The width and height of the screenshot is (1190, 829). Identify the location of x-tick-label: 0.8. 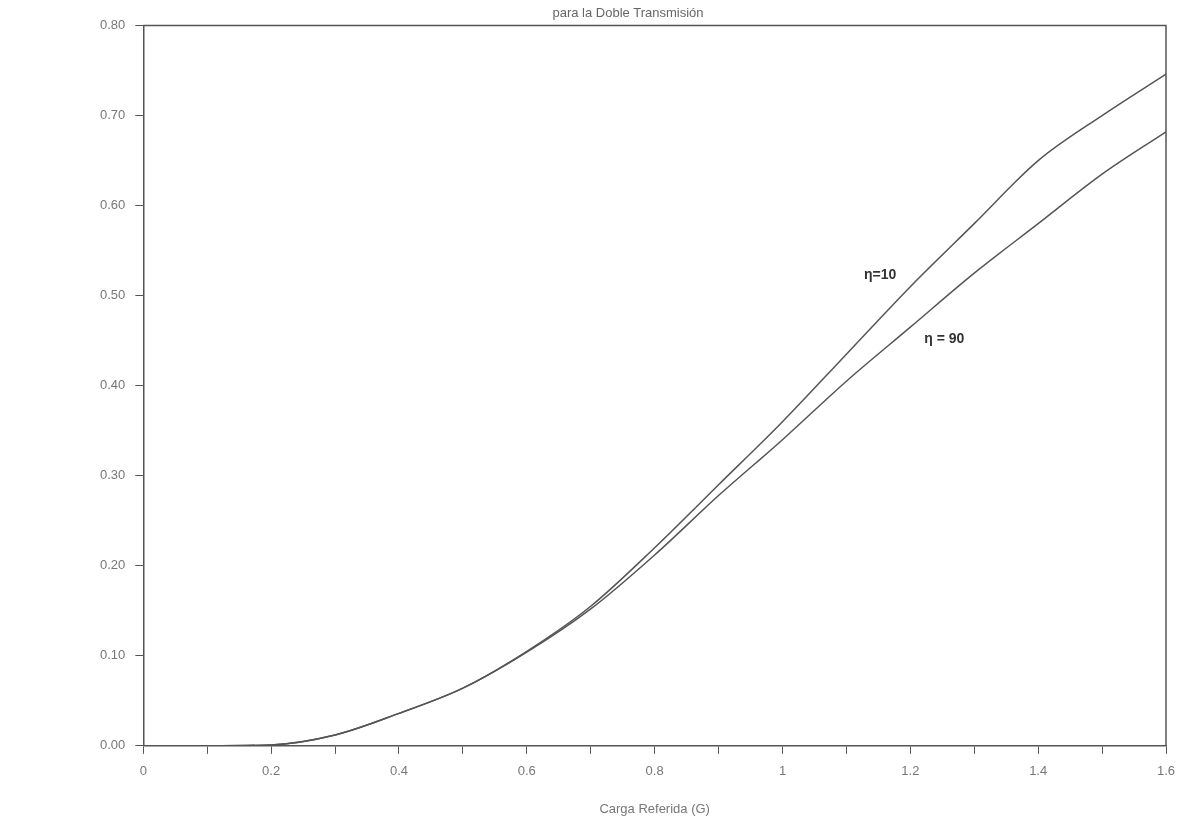
(654, 771).